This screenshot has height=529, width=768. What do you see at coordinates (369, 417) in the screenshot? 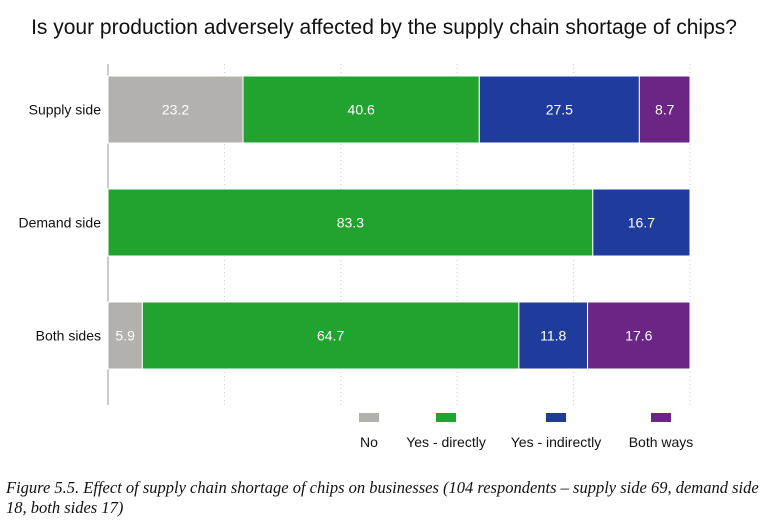
I see `legend-swatch-no` at bounding box center [369, 417].